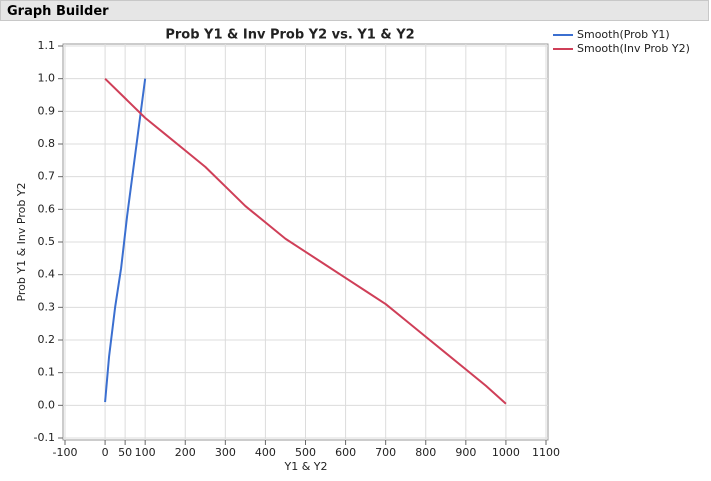  What do you see at coordinates (506, 452) in the screenshot?
I see `x-tick-label: 1000` at bounding box center [506, 452].